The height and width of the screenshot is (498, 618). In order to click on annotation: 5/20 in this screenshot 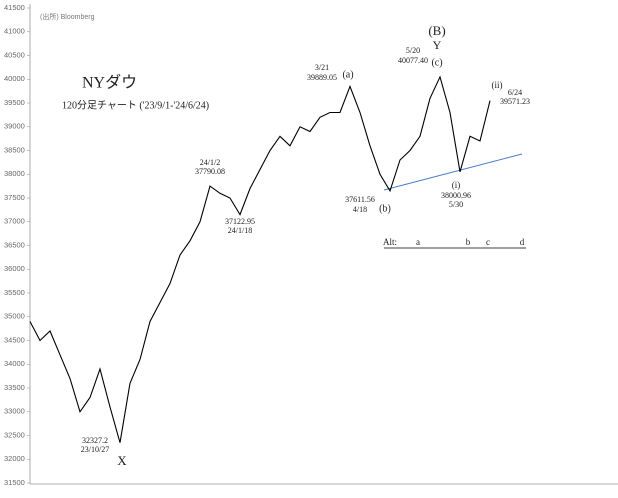, I will do `click(413, 50)`.